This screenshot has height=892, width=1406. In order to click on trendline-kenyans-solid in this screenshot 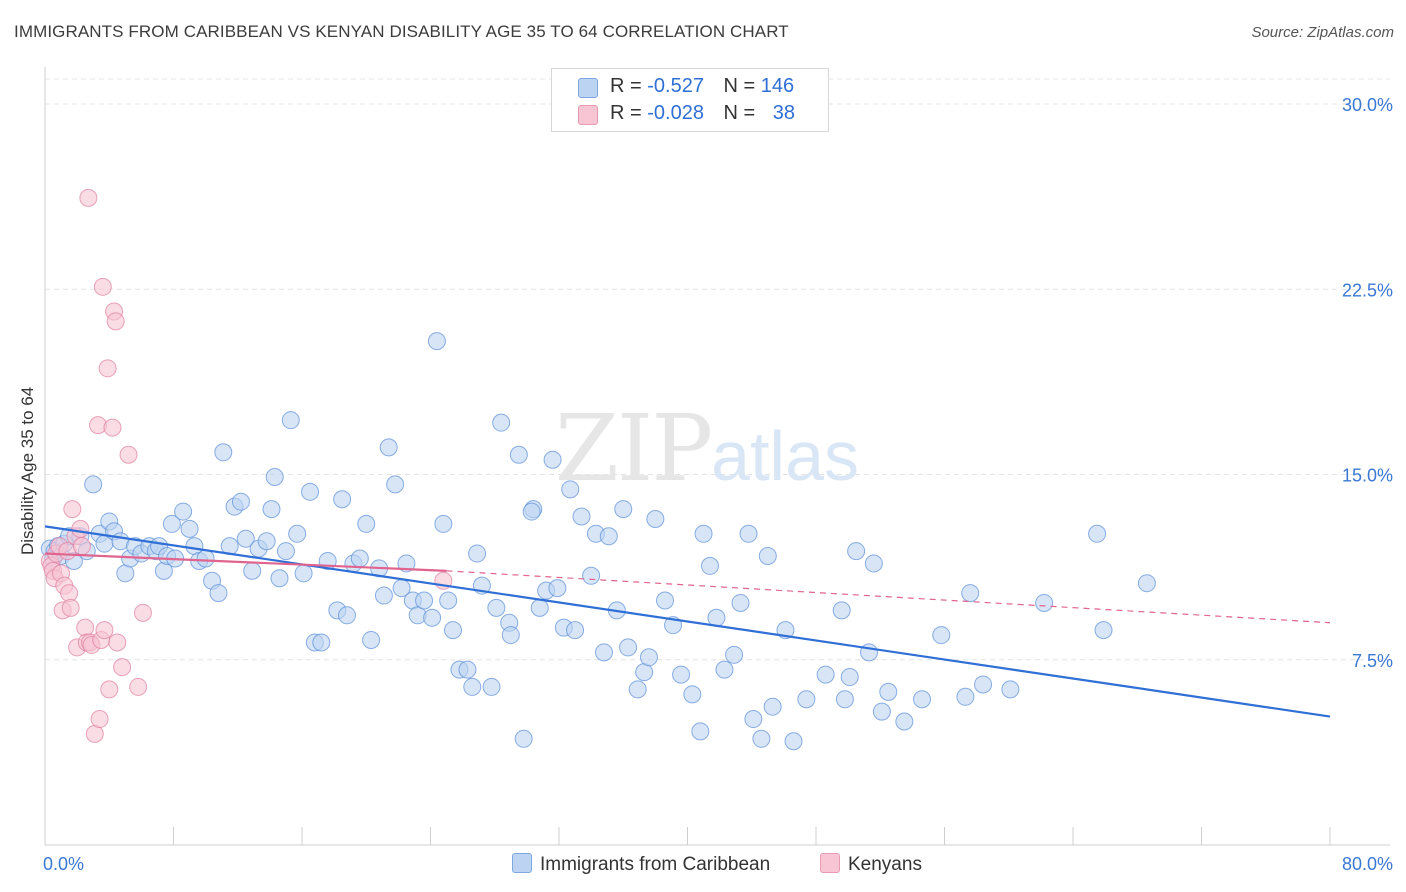, I will do `click(245, 562)`.